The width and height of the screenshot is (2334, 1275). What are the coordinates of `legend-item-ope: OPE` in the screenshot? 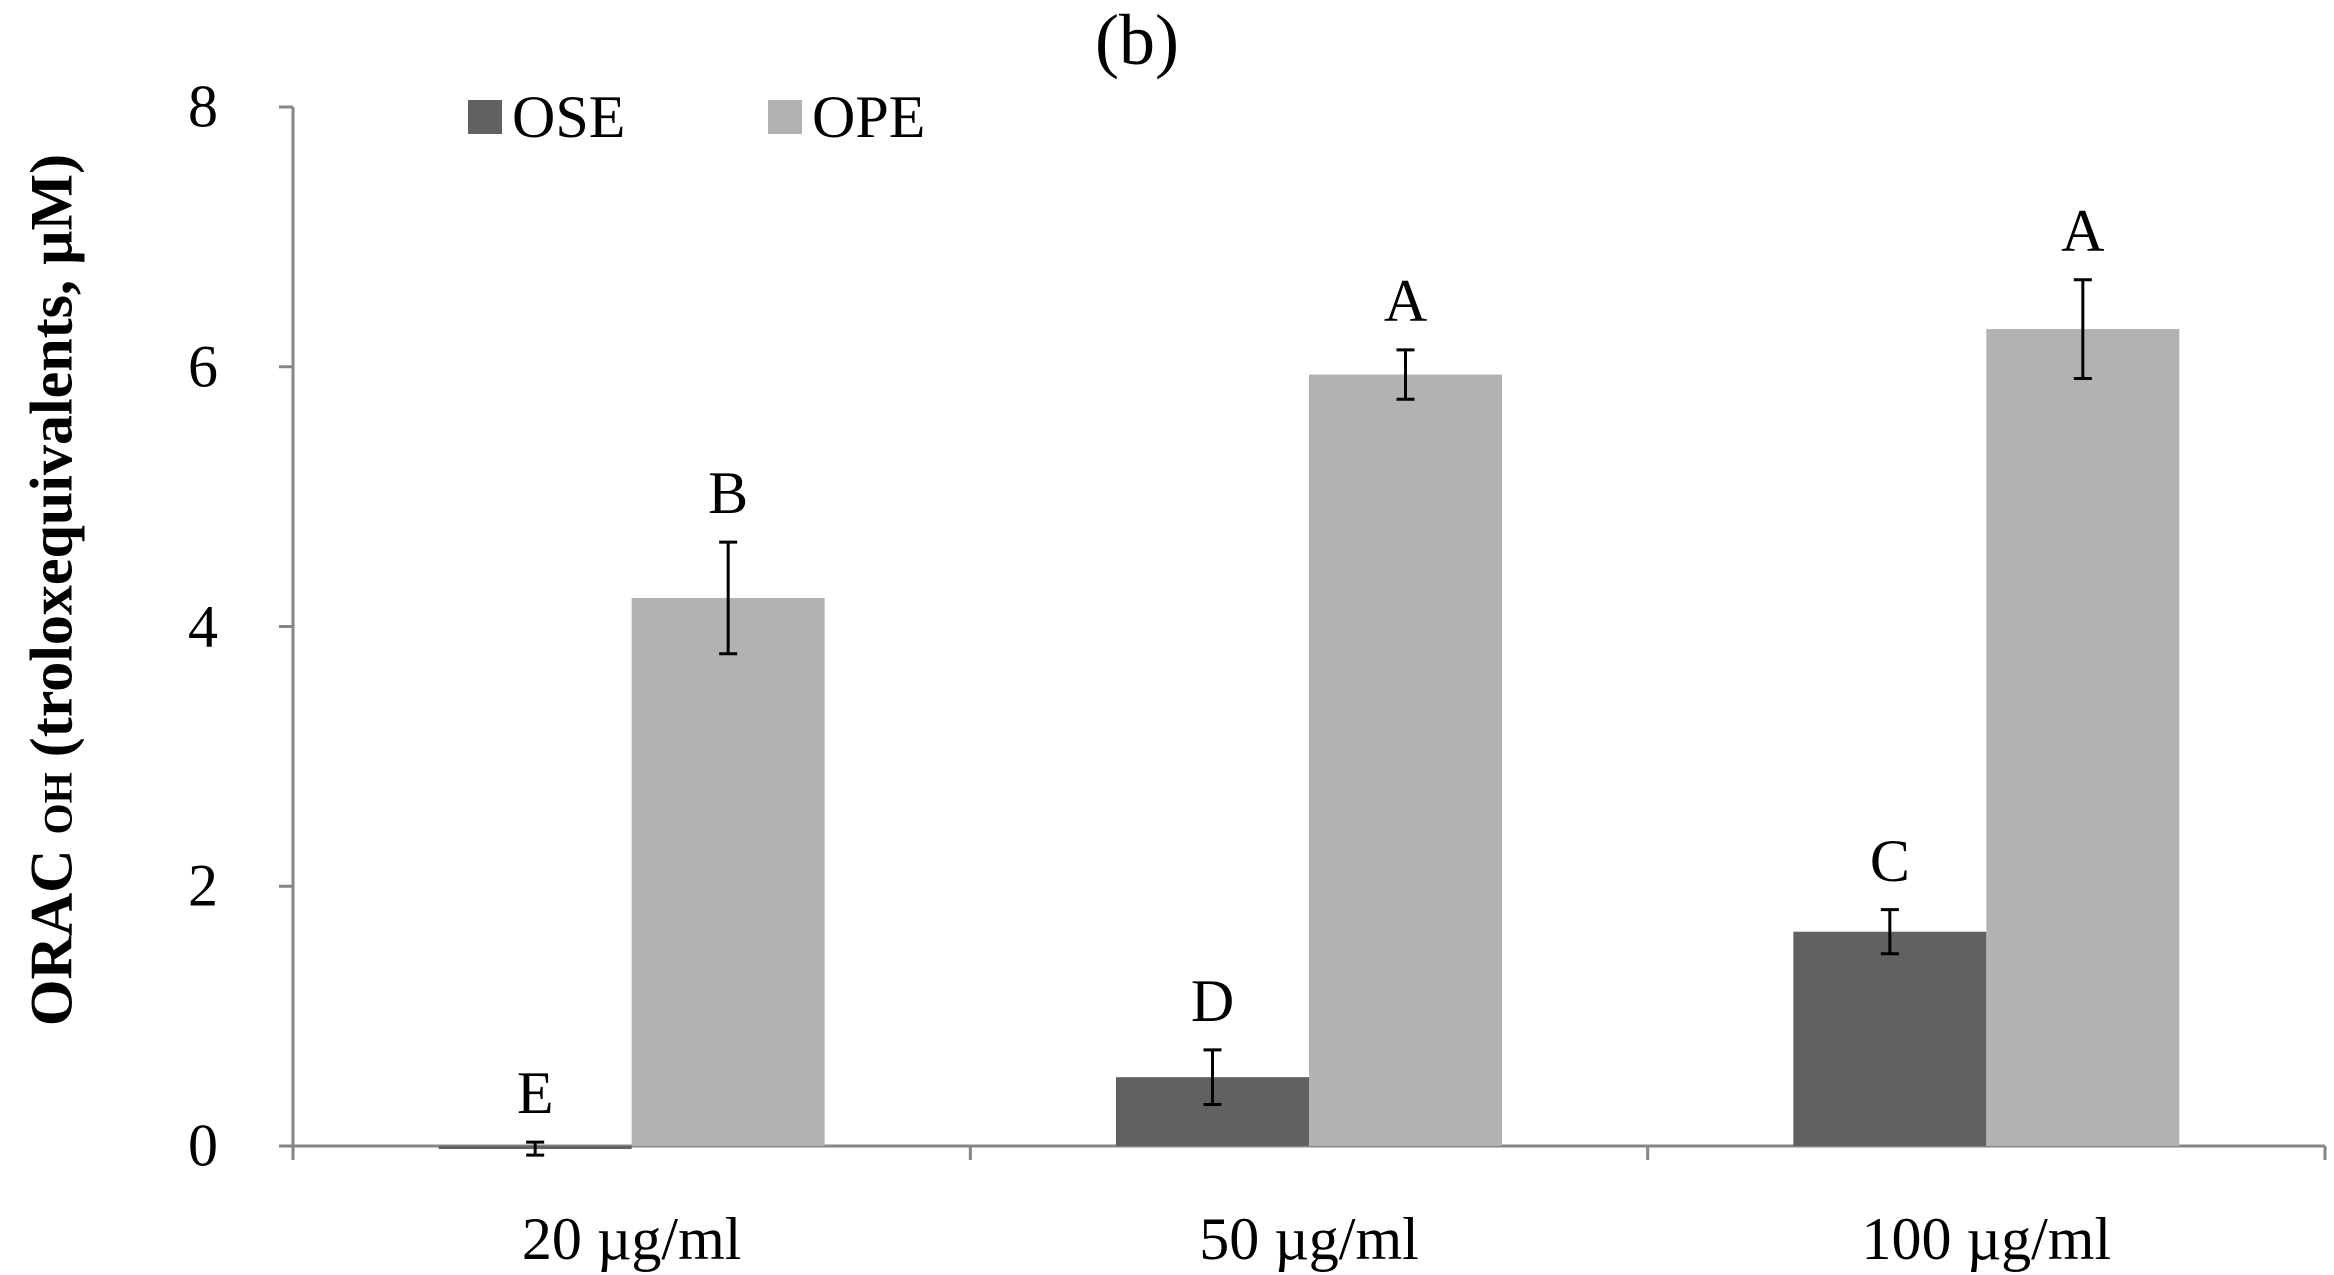 It's located at (846, 117).